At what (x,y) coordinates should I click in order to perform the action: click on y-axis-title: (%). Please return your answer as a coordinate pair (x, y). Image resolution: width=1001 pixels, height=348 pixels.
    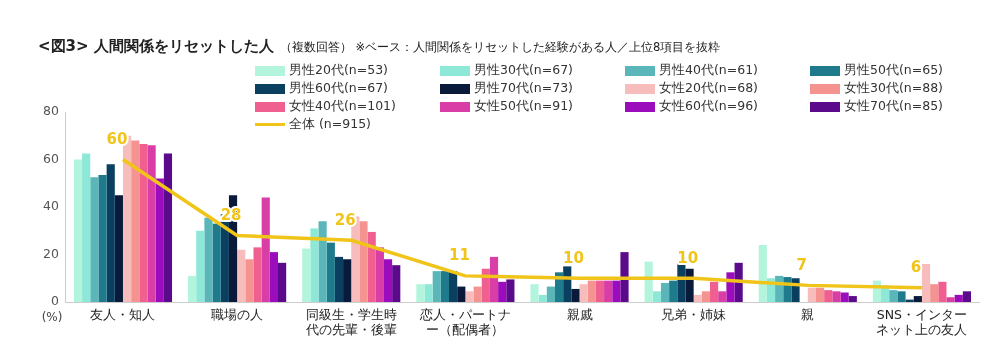
    Looking at the image, I should click on (52, 317).